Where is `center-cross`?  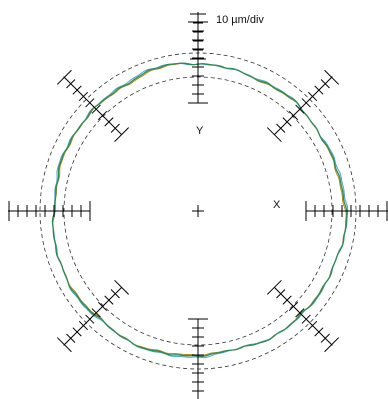 center-cross is located at coordinates (198, 211).